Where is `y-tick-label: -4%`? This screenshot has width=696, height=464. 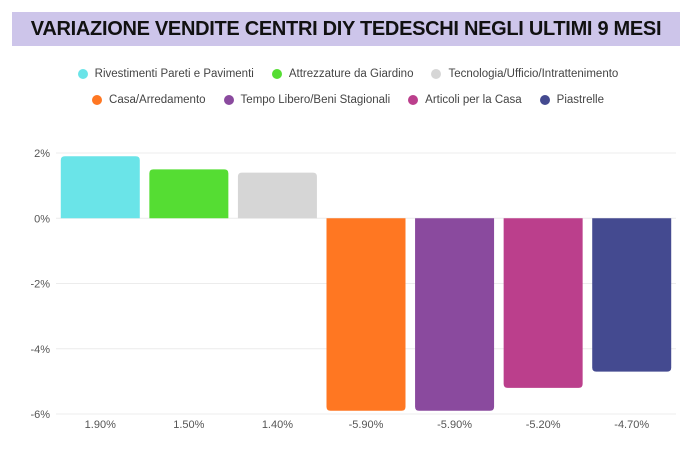
y-tick-label: -4% is located at coordinates (40, 350).